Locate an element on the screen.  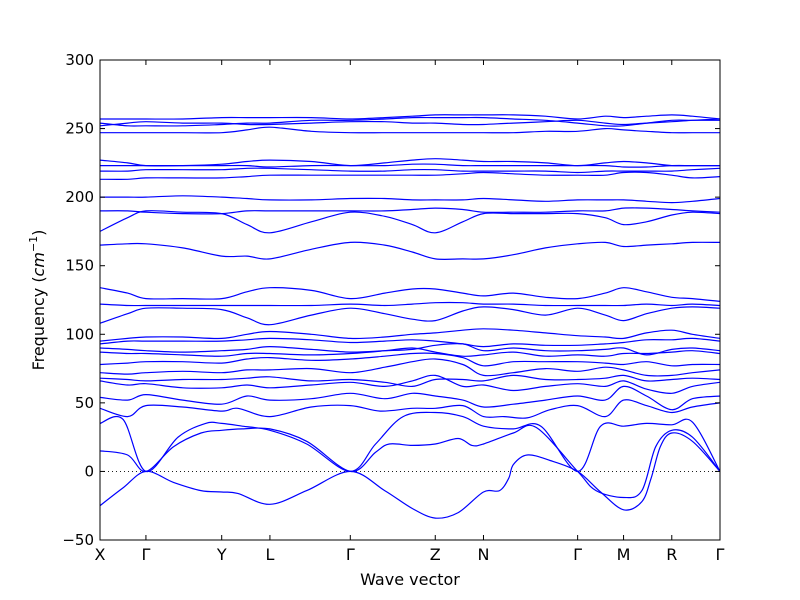
y-tick-label: 0 is located at coordinates (89, 471).